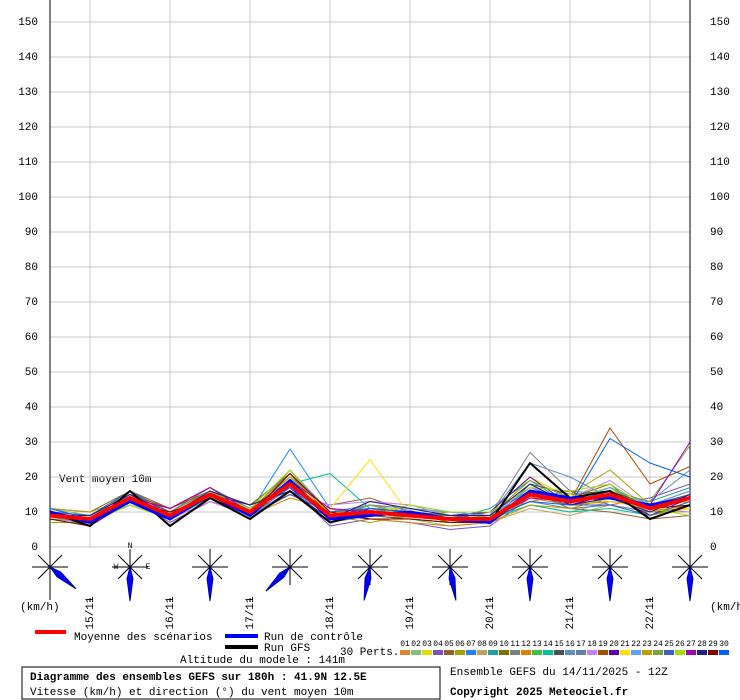 The image size is (740, 700). What do you see at coordinates (647, 644) in the screenshot?
I see `legend-pert-label: 23` at bounding box center [647, 644].